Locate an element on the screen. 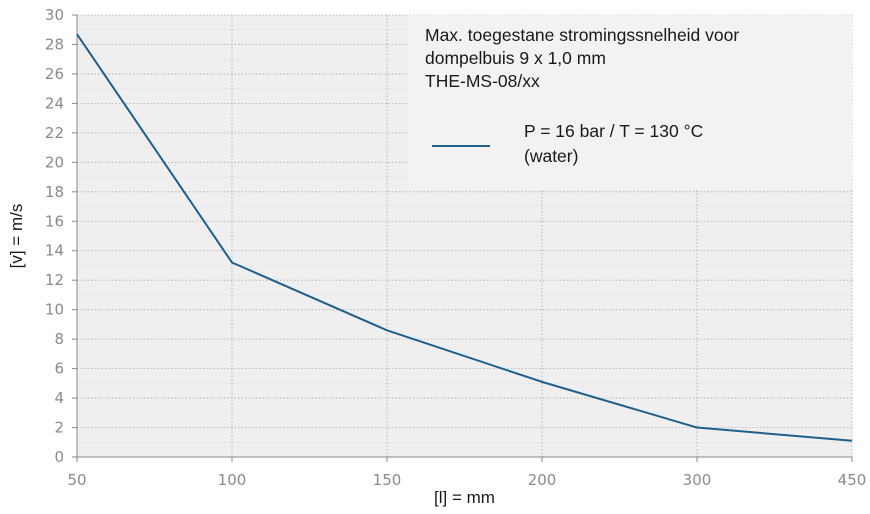 This screenshot has width=870, height=514. chart-title-line-1: Max. toegestane stromingssnelheid voor is located at coordinates (582, 35).